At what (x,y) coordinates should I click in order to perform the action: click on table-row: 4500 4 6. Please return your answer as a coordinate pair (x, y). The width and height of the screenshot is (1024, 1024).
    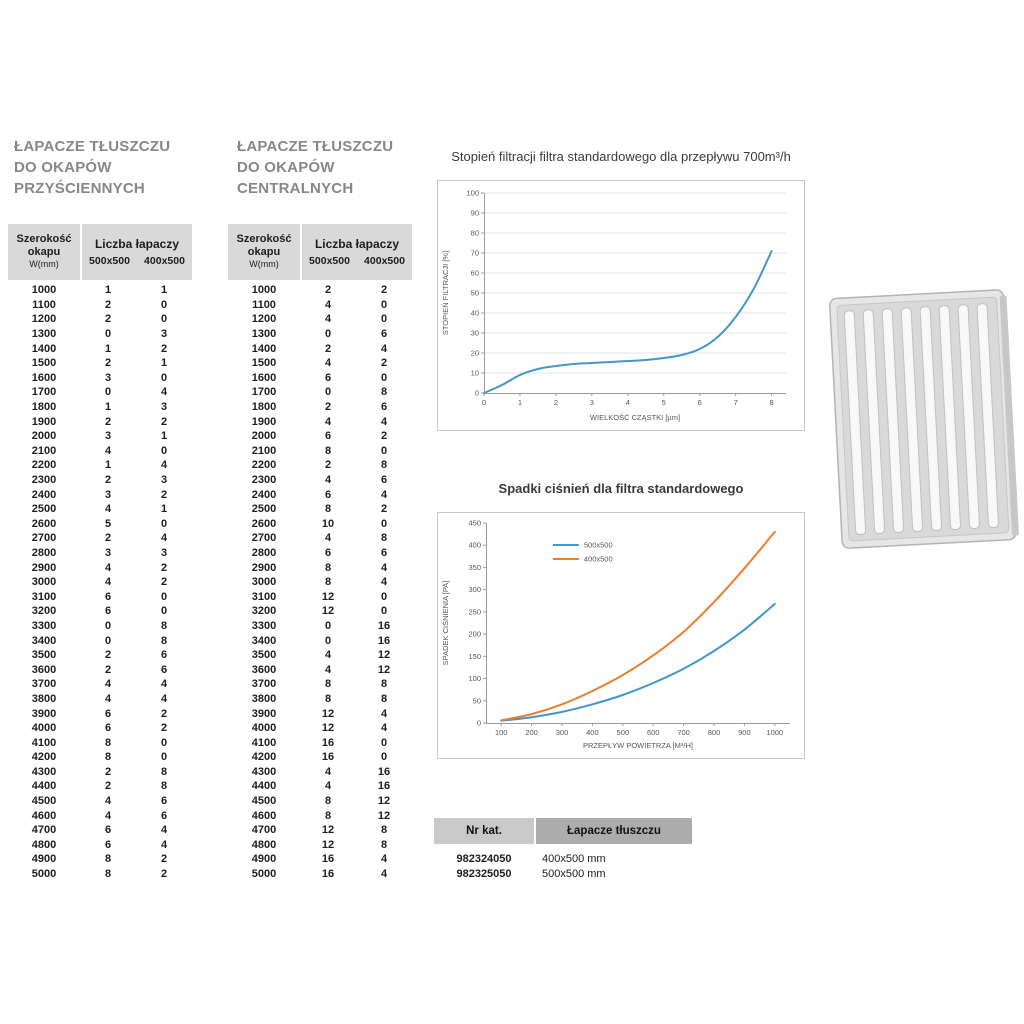
    Looking at the image, I should click on (100, 801).